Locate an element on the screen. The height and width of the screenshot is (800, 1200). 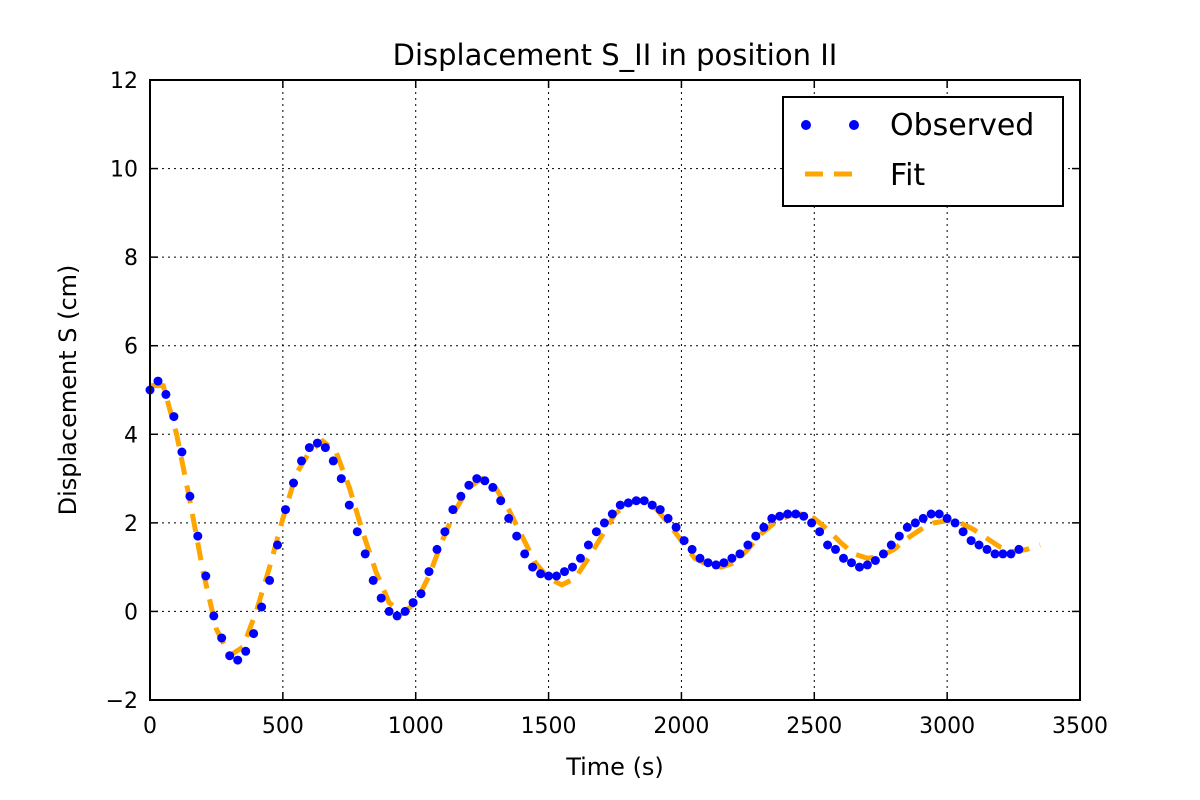
y-tick-label: −2 is located at coordinates (122, 701).